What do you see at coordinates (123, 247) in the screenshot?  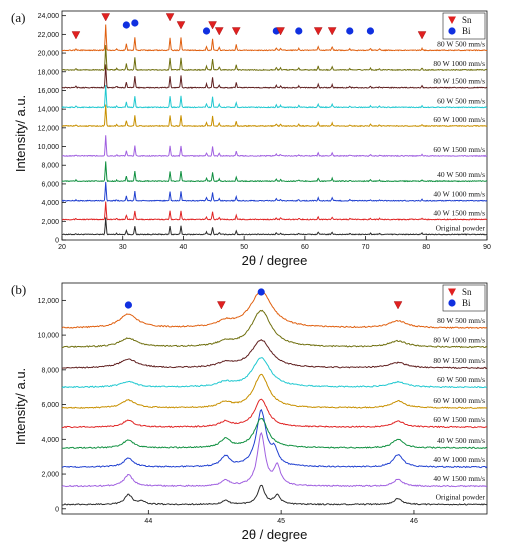 I see `x-tick-label: 30` at bounding box center [123, 247].